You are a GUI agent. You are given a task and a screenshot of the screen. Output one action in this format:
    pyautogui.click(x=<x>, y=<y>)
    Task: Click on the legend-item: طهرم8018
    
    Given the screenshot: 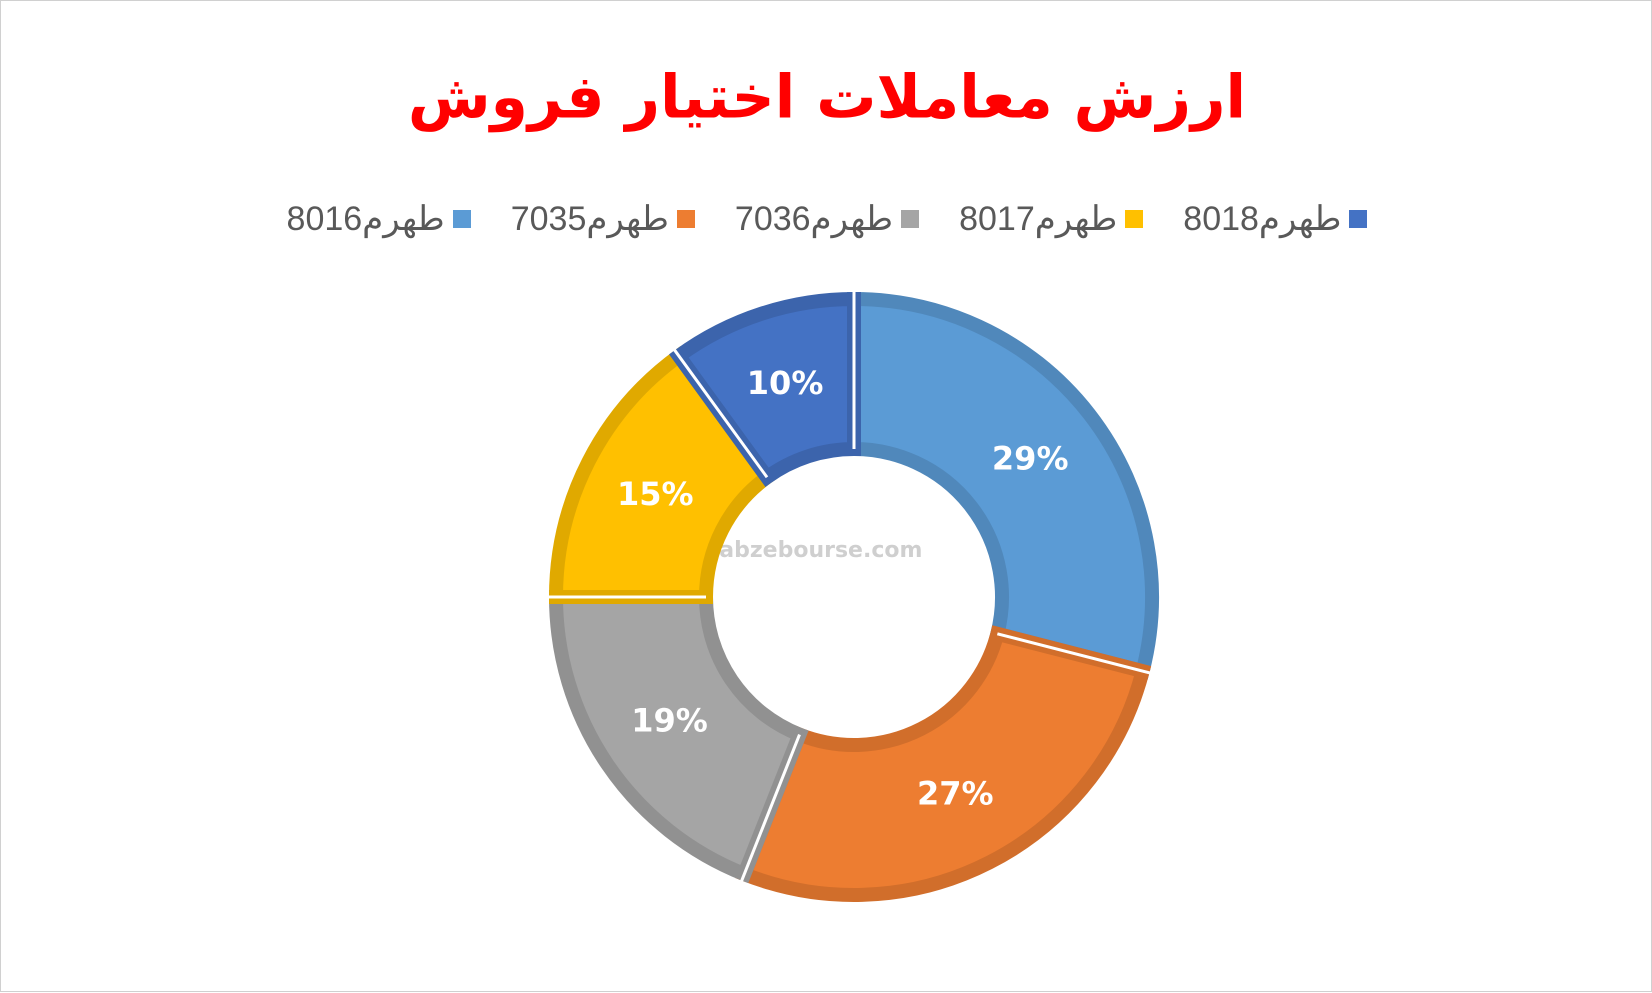 What is the action you would take?
    pyautogui.click(x=1275, y=219)
    